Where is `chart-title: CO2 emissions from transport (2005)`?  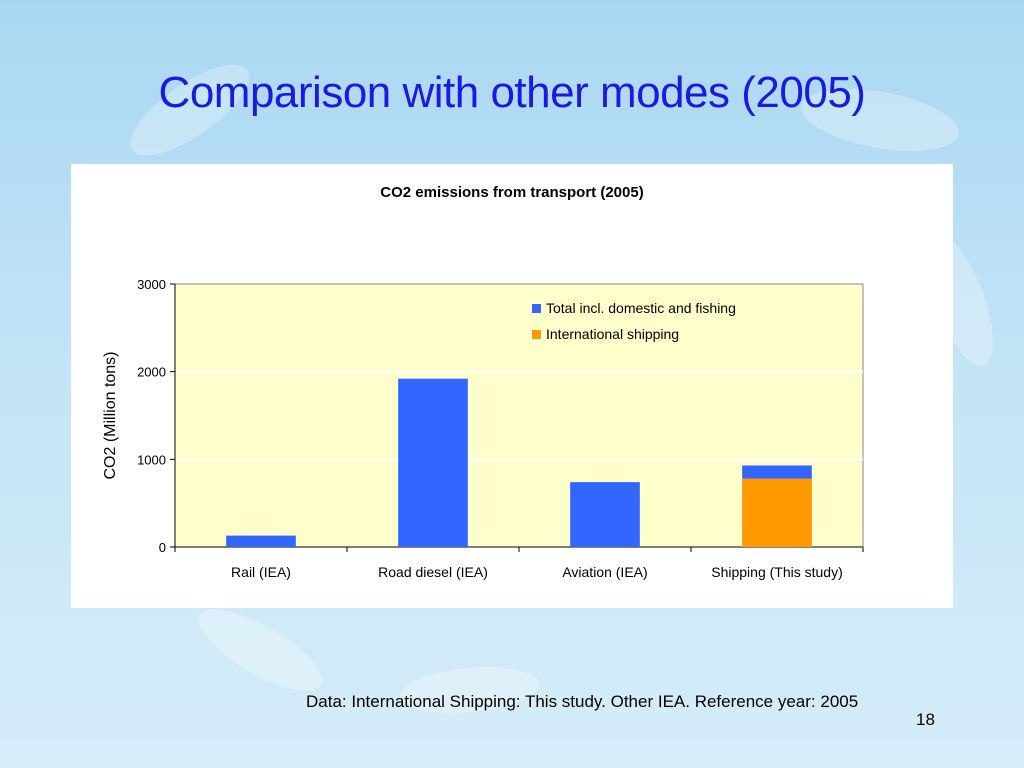
chart-title: CO2 emissions from transport (2005) is located at coordinates (511, 192).